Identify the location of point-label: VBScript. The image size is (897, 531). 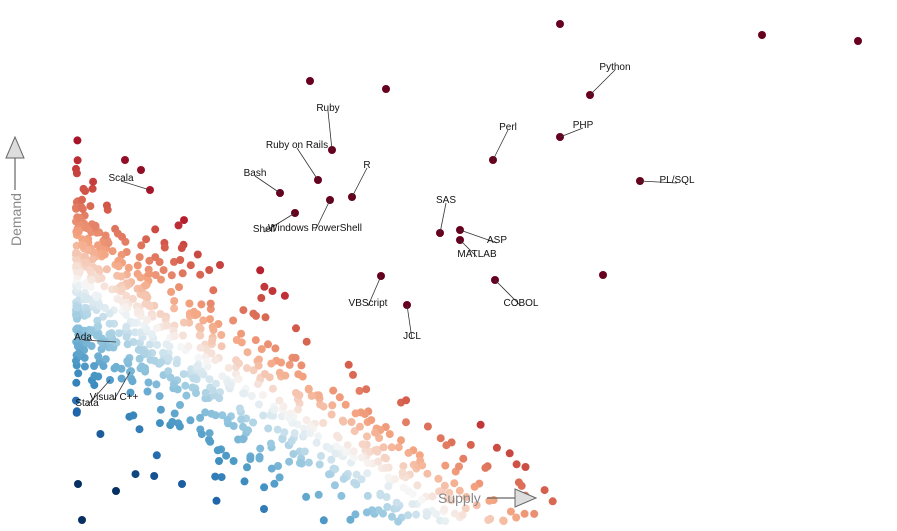
(368, 303).